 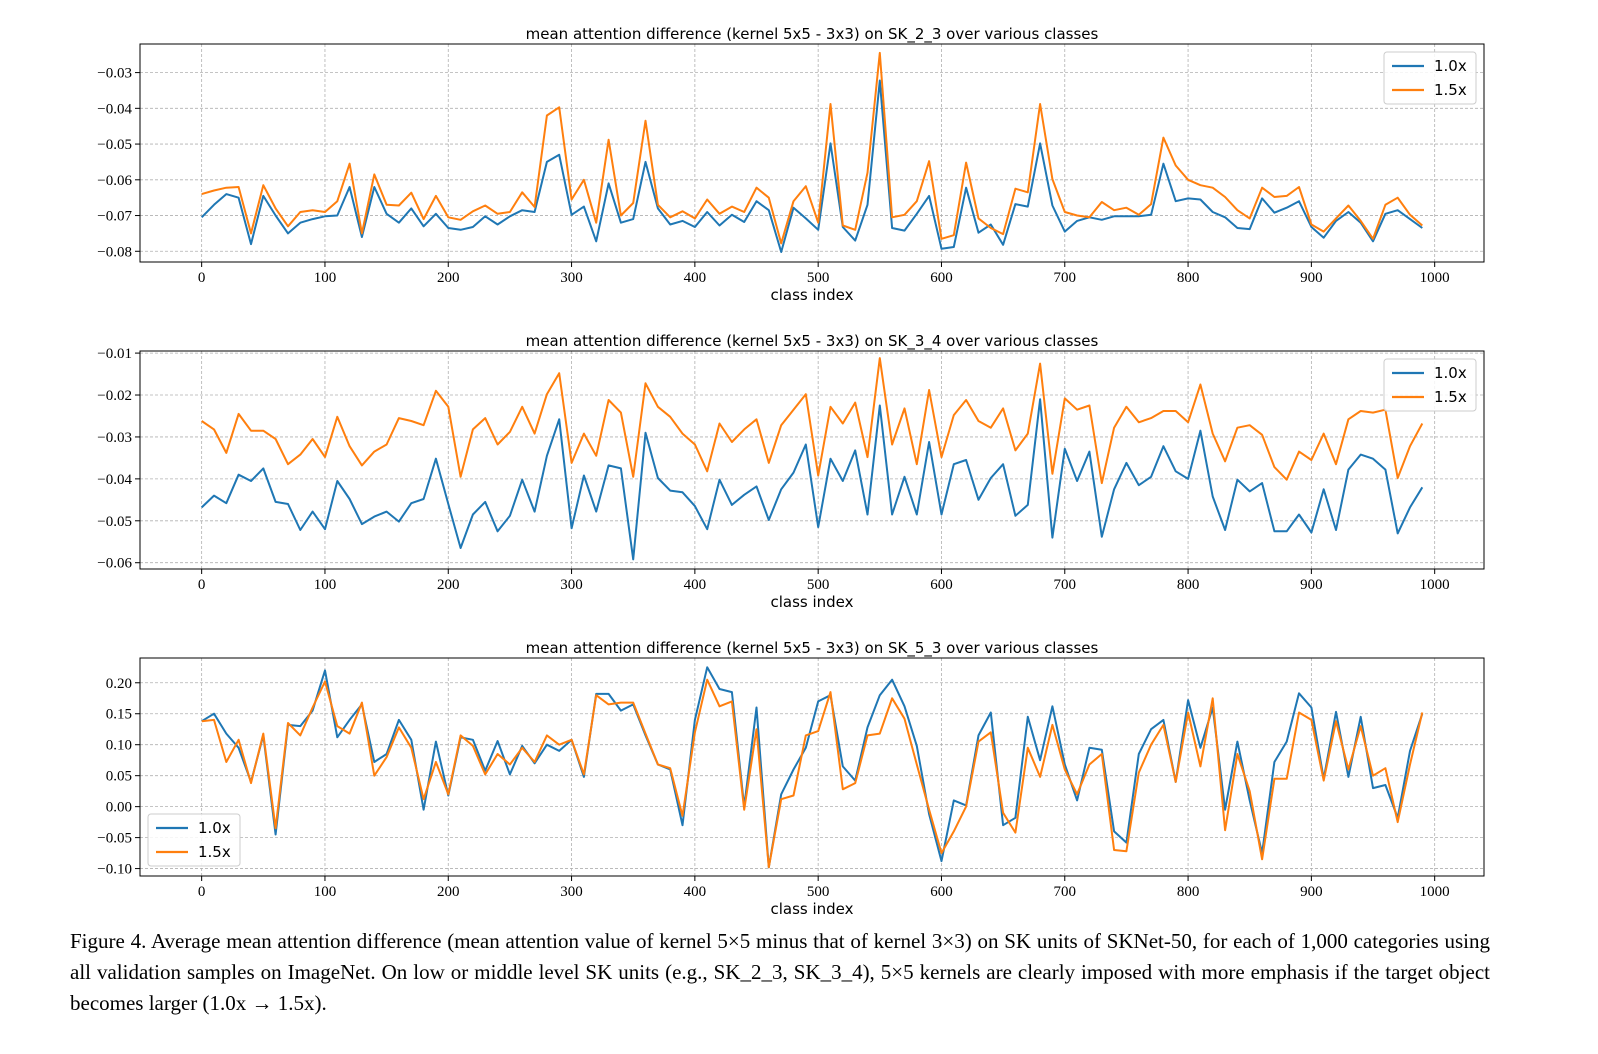 I want to click on y-tick-label: 0.15, so click(x=119, y=715).